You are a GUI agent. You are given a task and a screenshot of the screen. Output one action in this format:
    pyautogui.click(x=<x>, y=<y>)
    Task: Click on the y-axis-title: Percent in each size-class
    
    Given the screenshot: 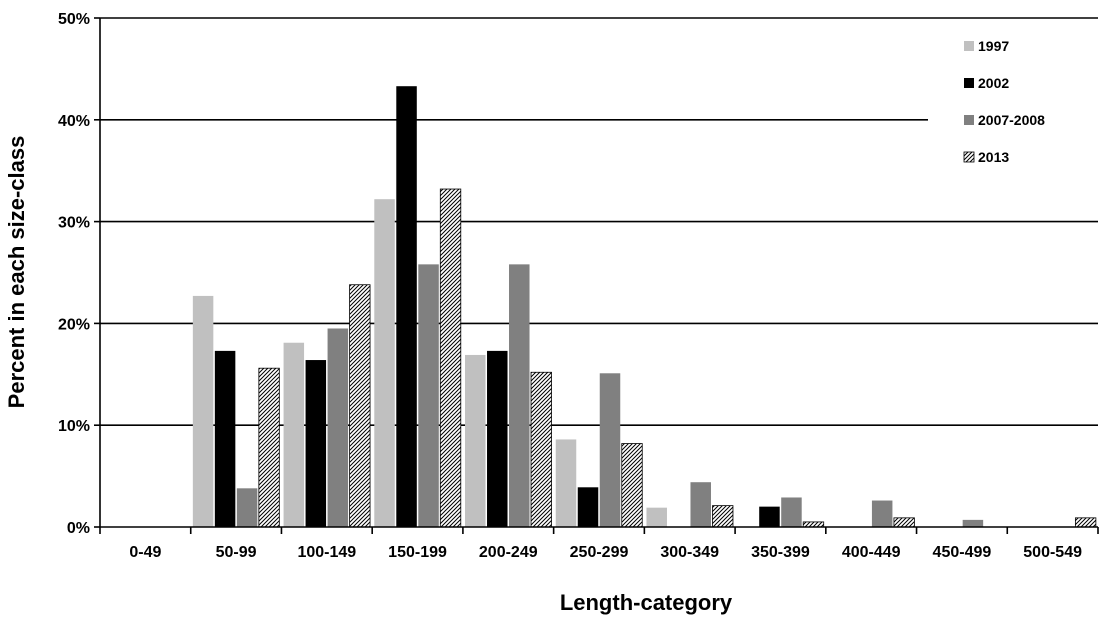 What is the action you would take?
    pyautogui.click(x=16, y=272)
    